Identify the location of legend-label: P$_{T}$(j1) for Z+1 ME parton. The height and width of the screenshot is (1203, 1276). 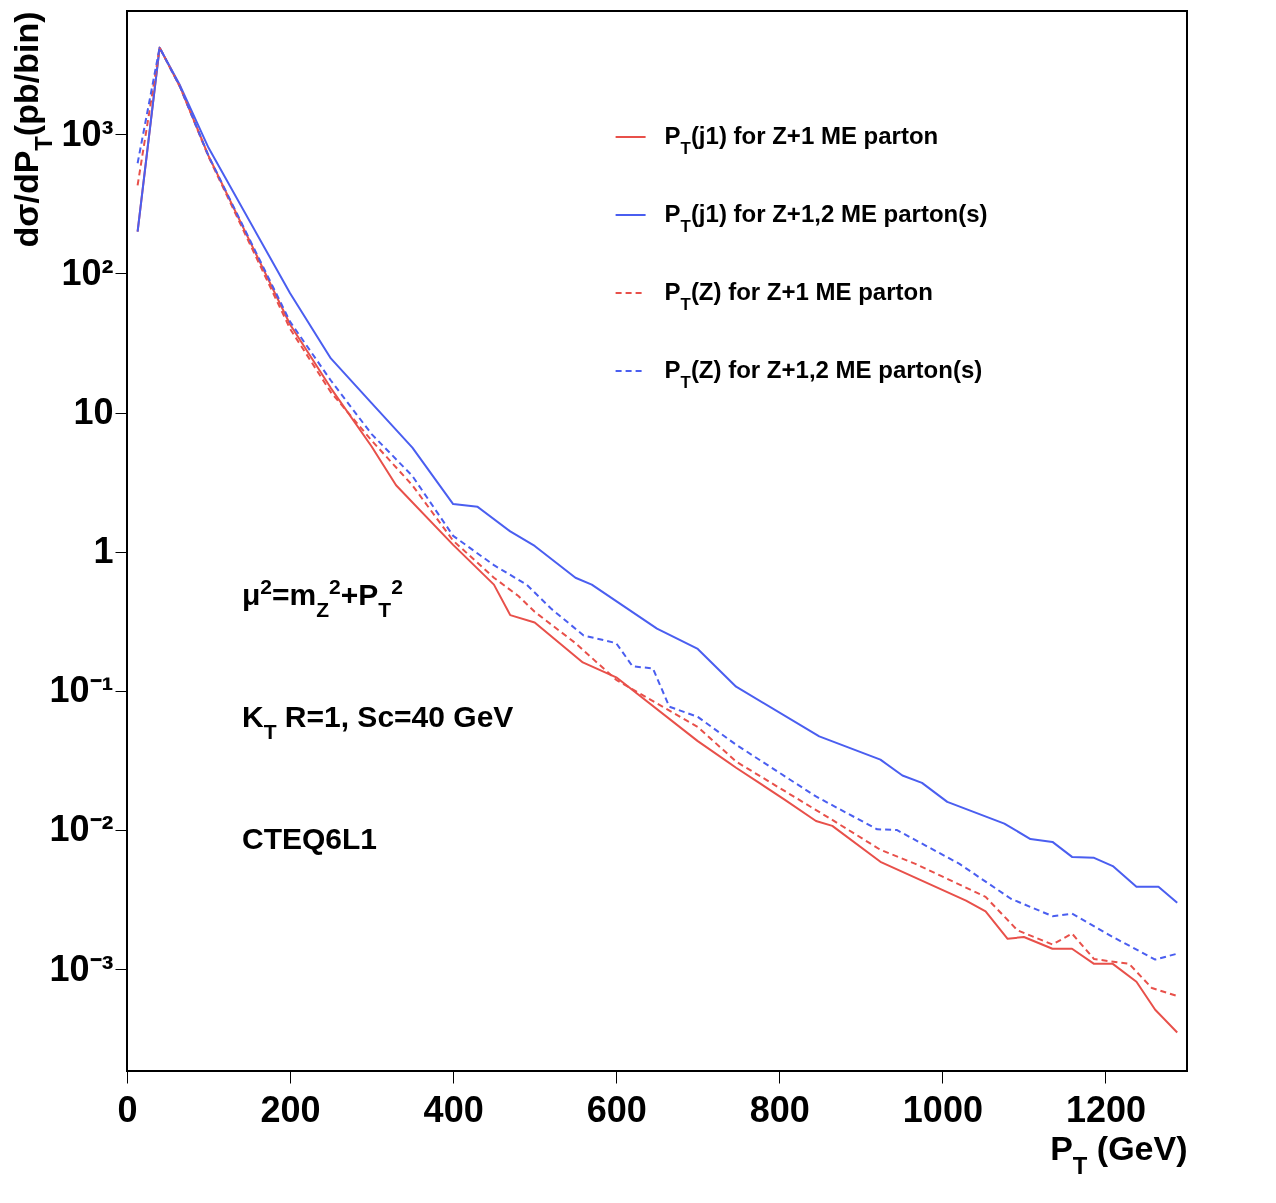
(801, 140).